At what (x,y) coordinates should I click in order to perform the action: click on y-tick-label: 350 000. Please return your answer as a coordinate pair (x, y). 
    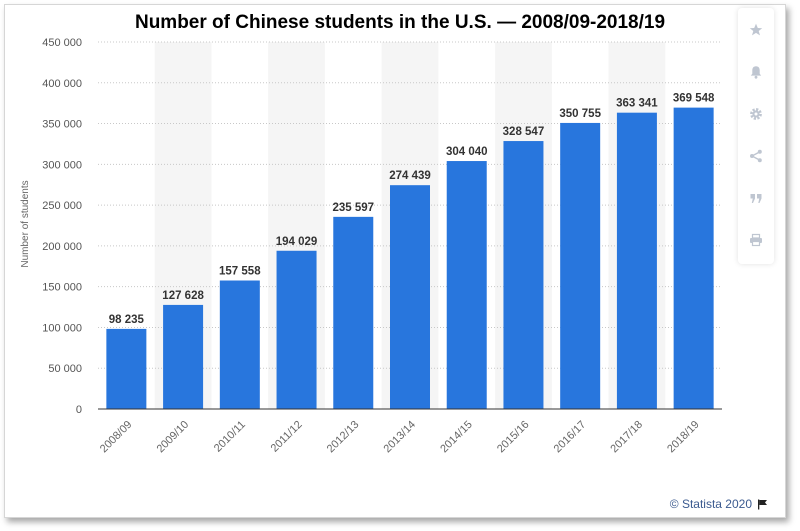
    Looking at the image, I should click on (62, 125).